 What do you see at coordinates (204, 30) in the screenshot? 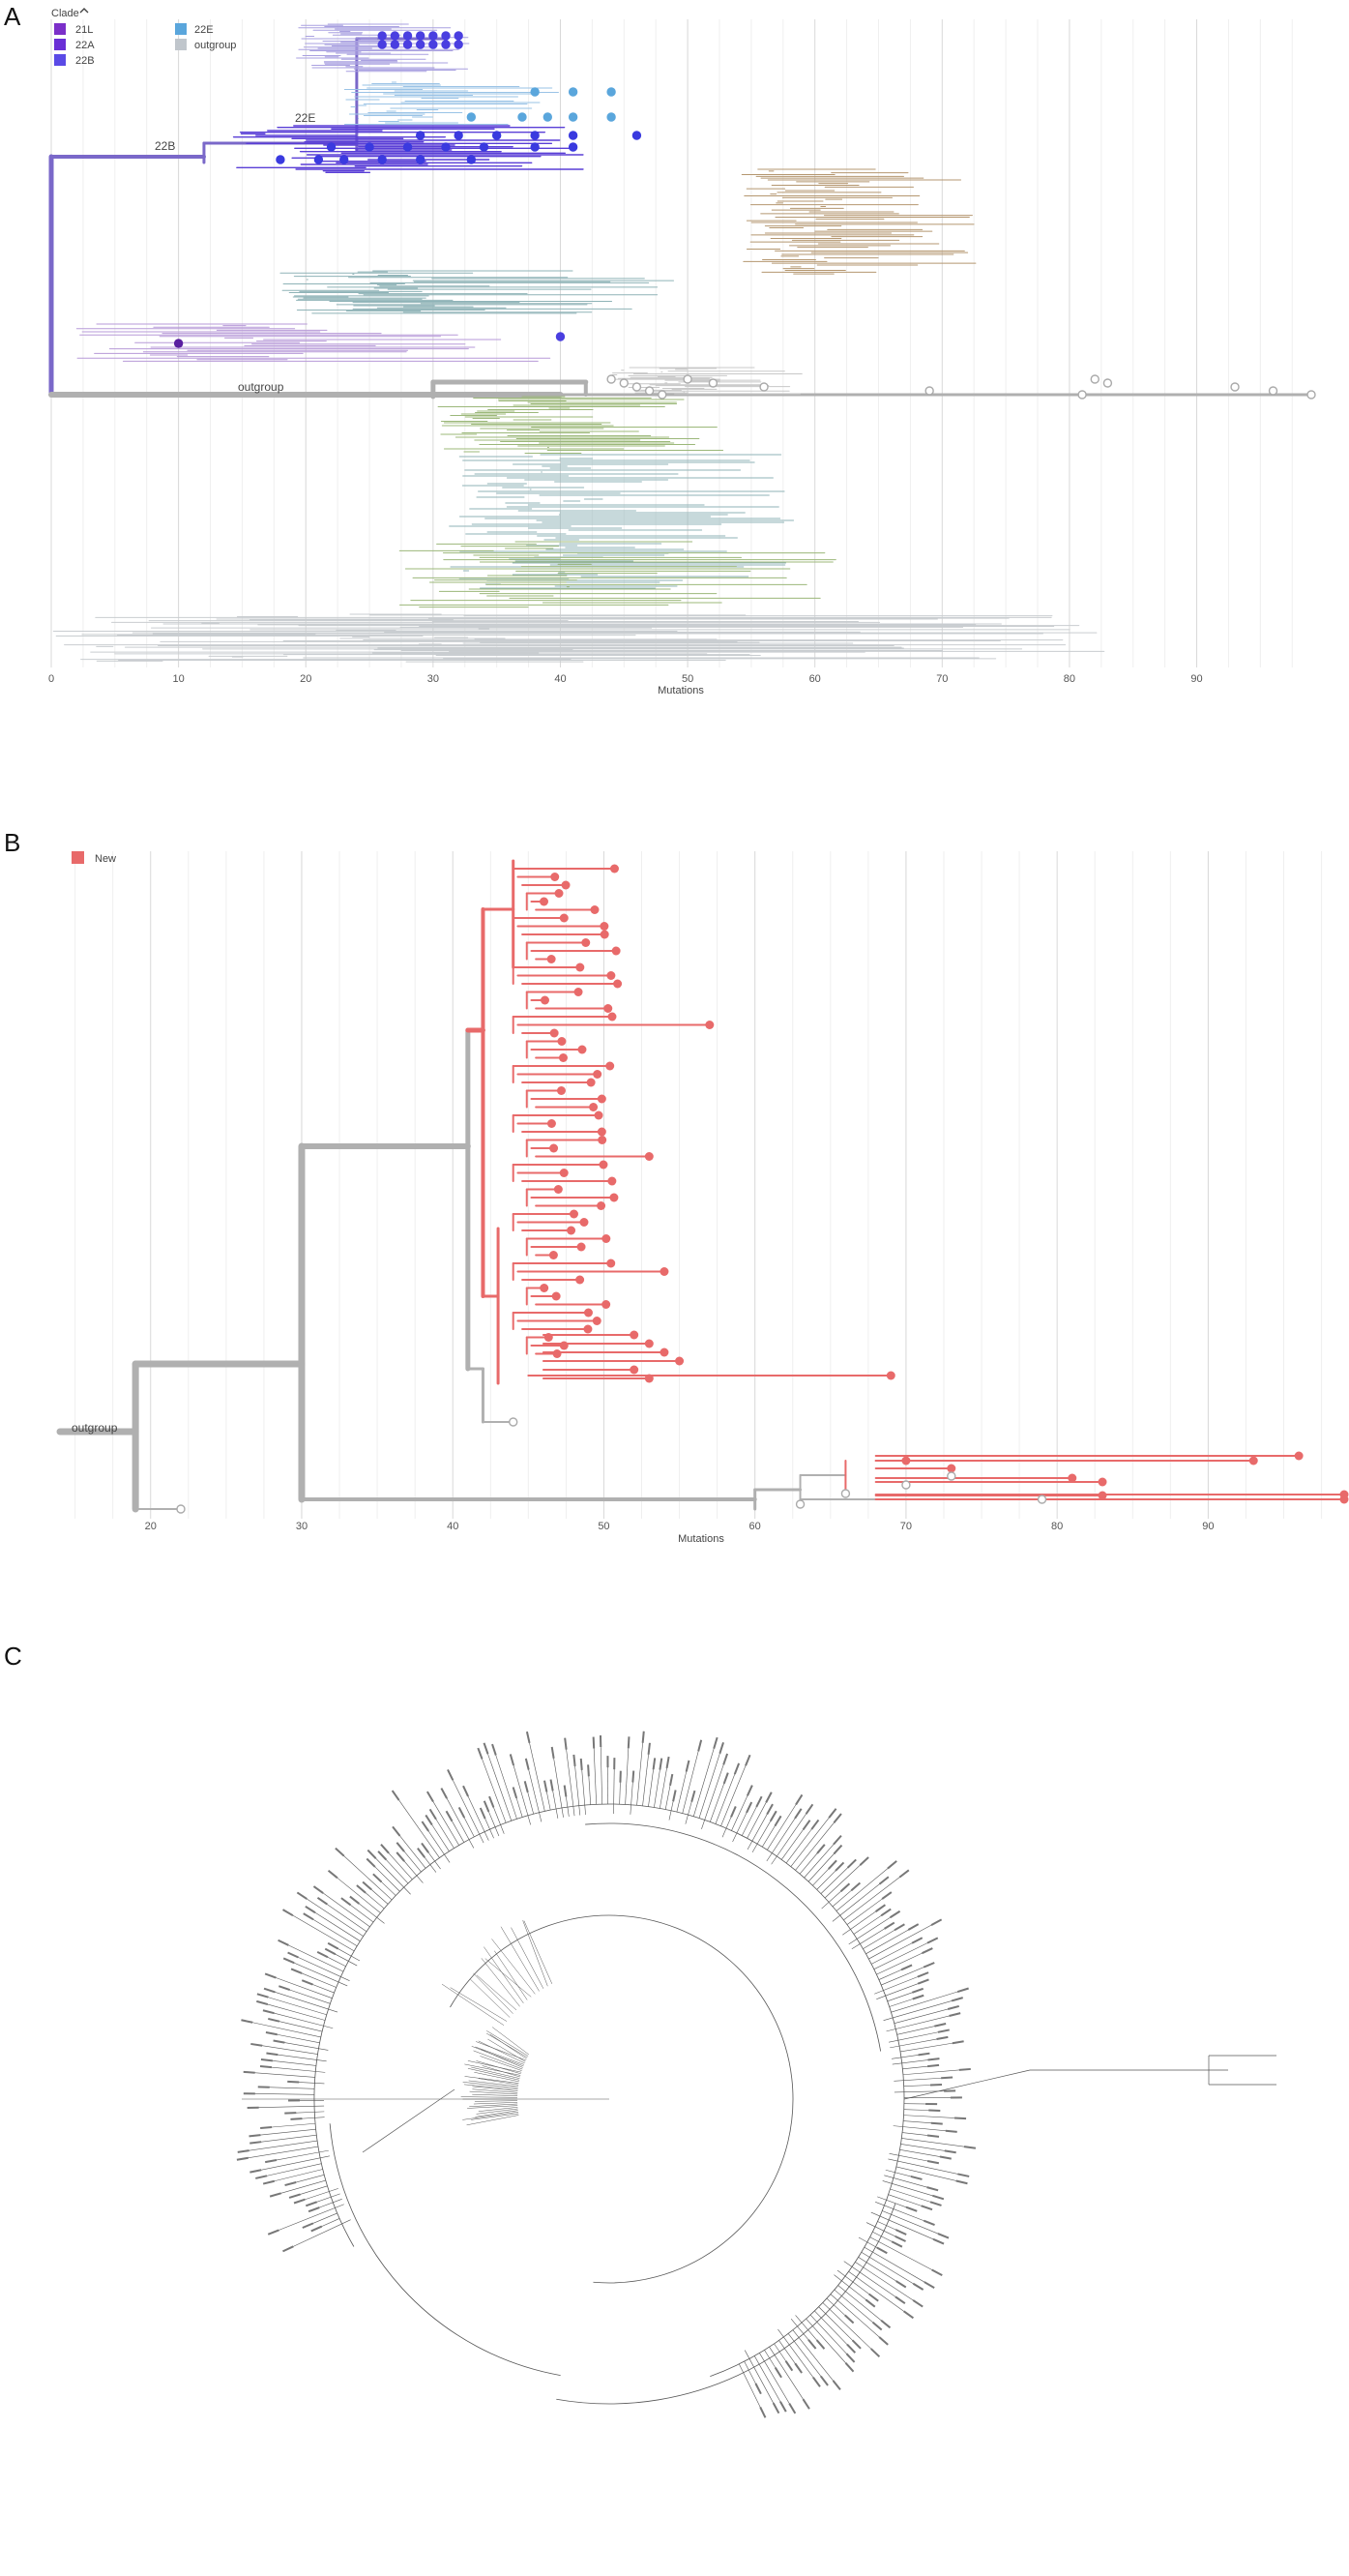
I see `legend-label: 22E` at bounding box center [204, 30].